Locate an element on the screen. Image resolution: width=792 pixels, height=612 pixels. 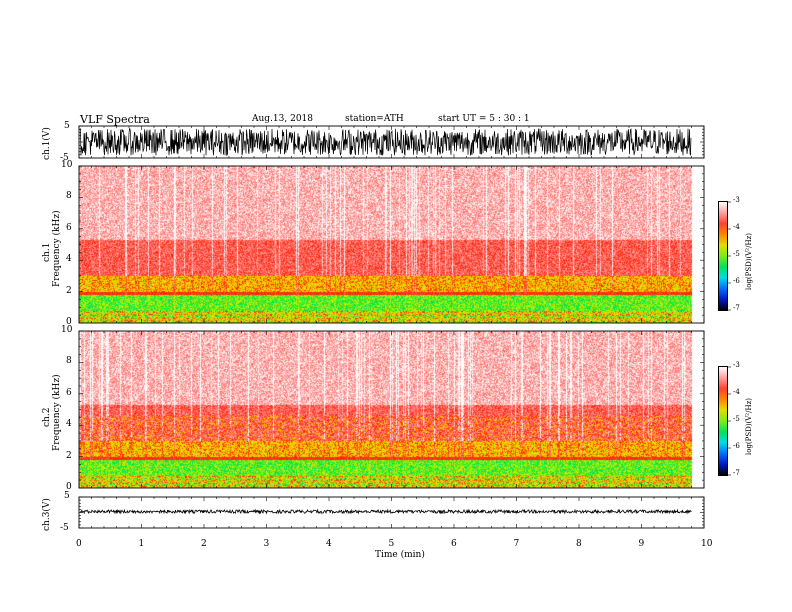
colorbar-2-tick--3: -3 is located at coordinates (736, 365).